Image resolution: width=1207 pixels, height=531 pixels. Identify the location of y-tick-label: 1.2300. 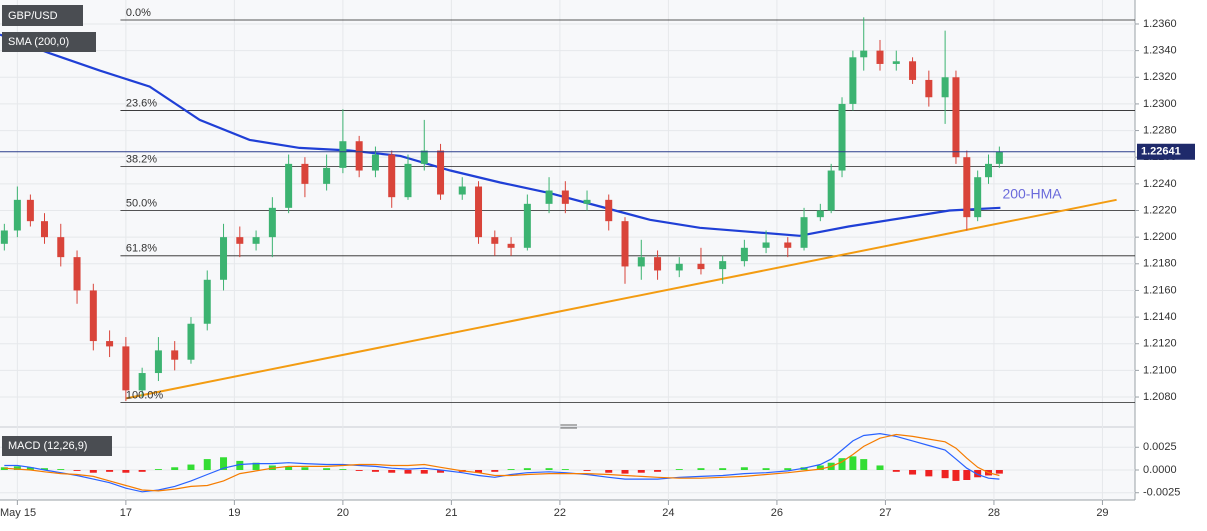
(1160, 104).